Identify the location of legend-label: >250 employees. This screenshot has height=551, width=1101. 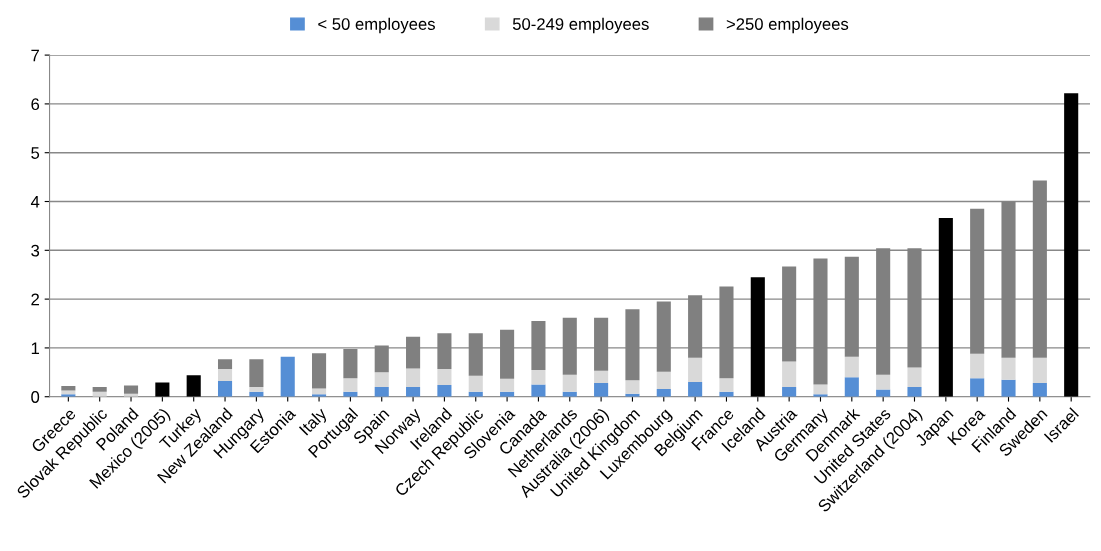
(787, 25).